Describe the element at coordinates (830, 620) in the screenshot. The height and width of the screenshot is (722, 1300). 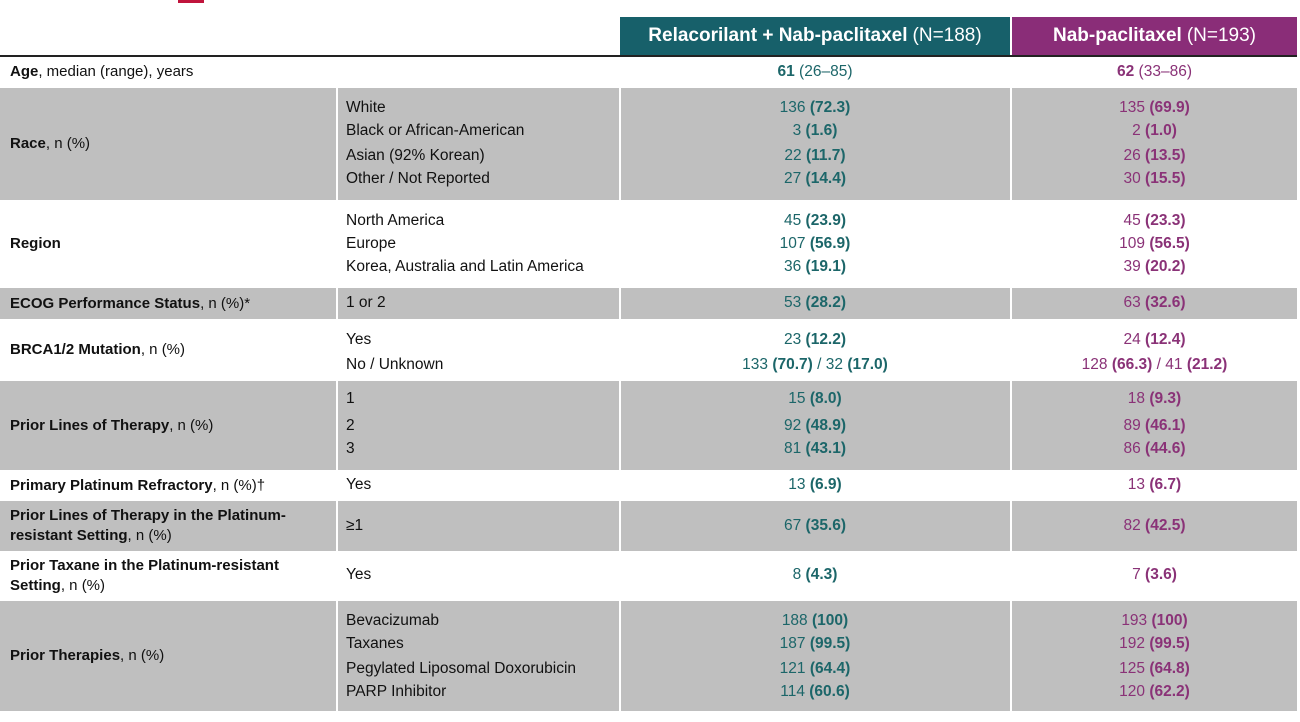
I see `value-percent: (100)` at that location.